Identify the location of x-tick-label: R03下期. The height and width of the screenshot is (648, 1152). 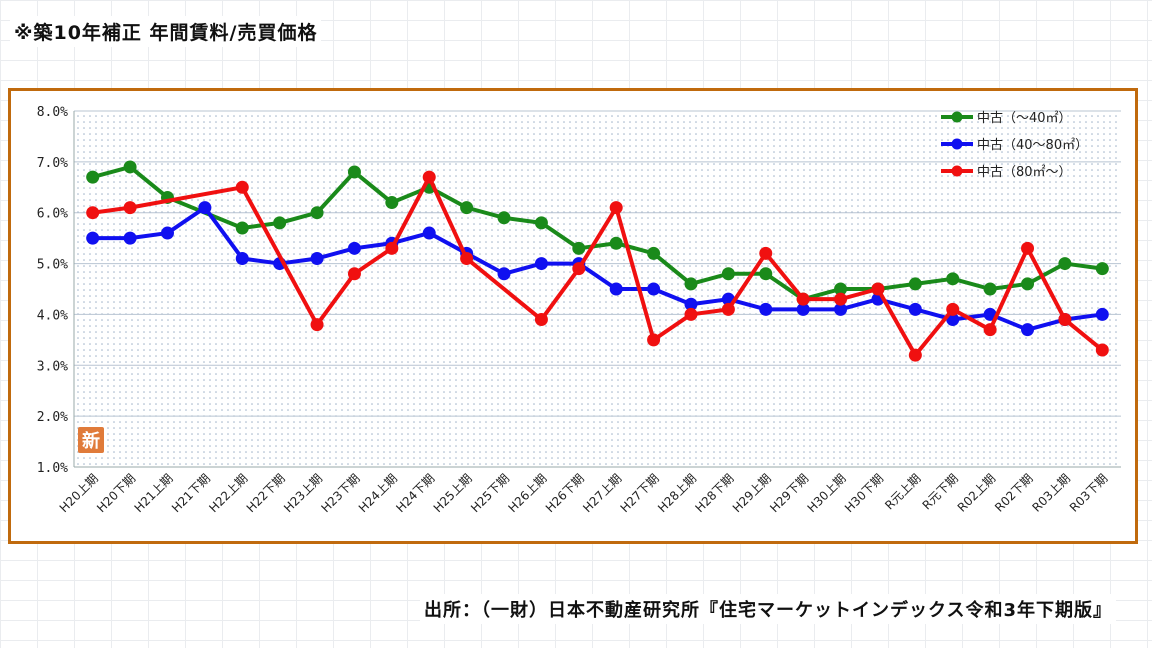
(1089, 493).